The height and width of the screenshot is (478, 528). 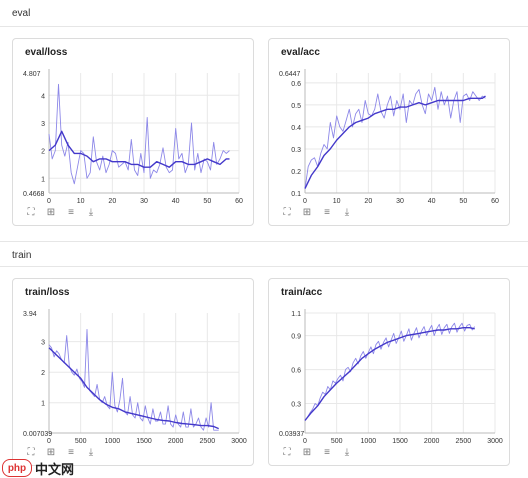 What do you see at coordinates (21, 13) in the screenshot?
I see `section-title-eval: eval` at bounding box center [21, 13].